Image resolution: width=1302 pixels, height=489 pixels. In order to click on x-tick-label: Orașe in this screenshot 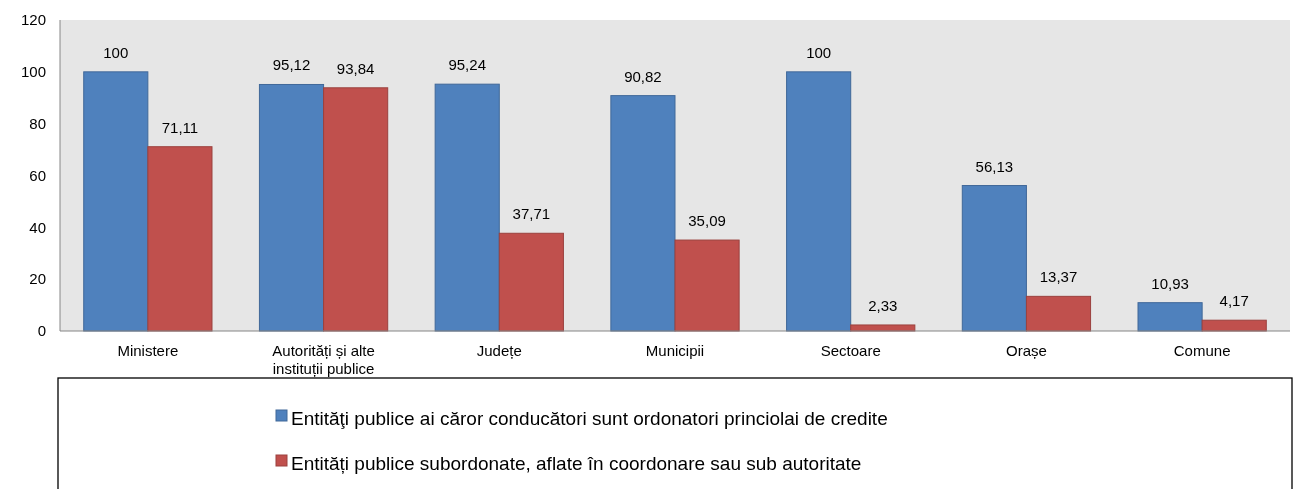, I will do `click(1026, 350)`.